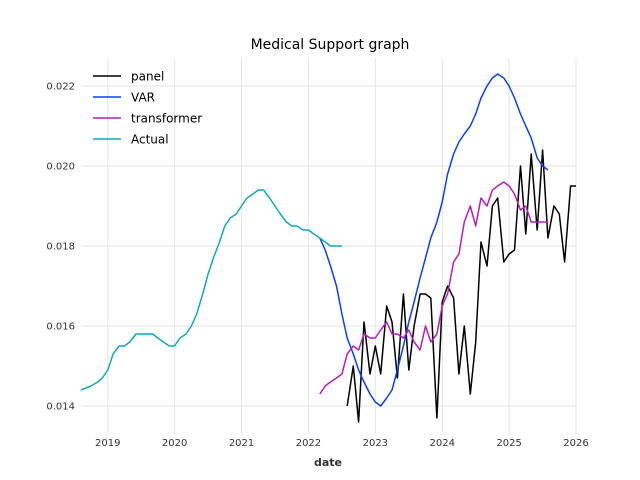  Describe the element at coordinates (60, 327) in the screenshot. I see `y-tick-label: 0.016` at that location.